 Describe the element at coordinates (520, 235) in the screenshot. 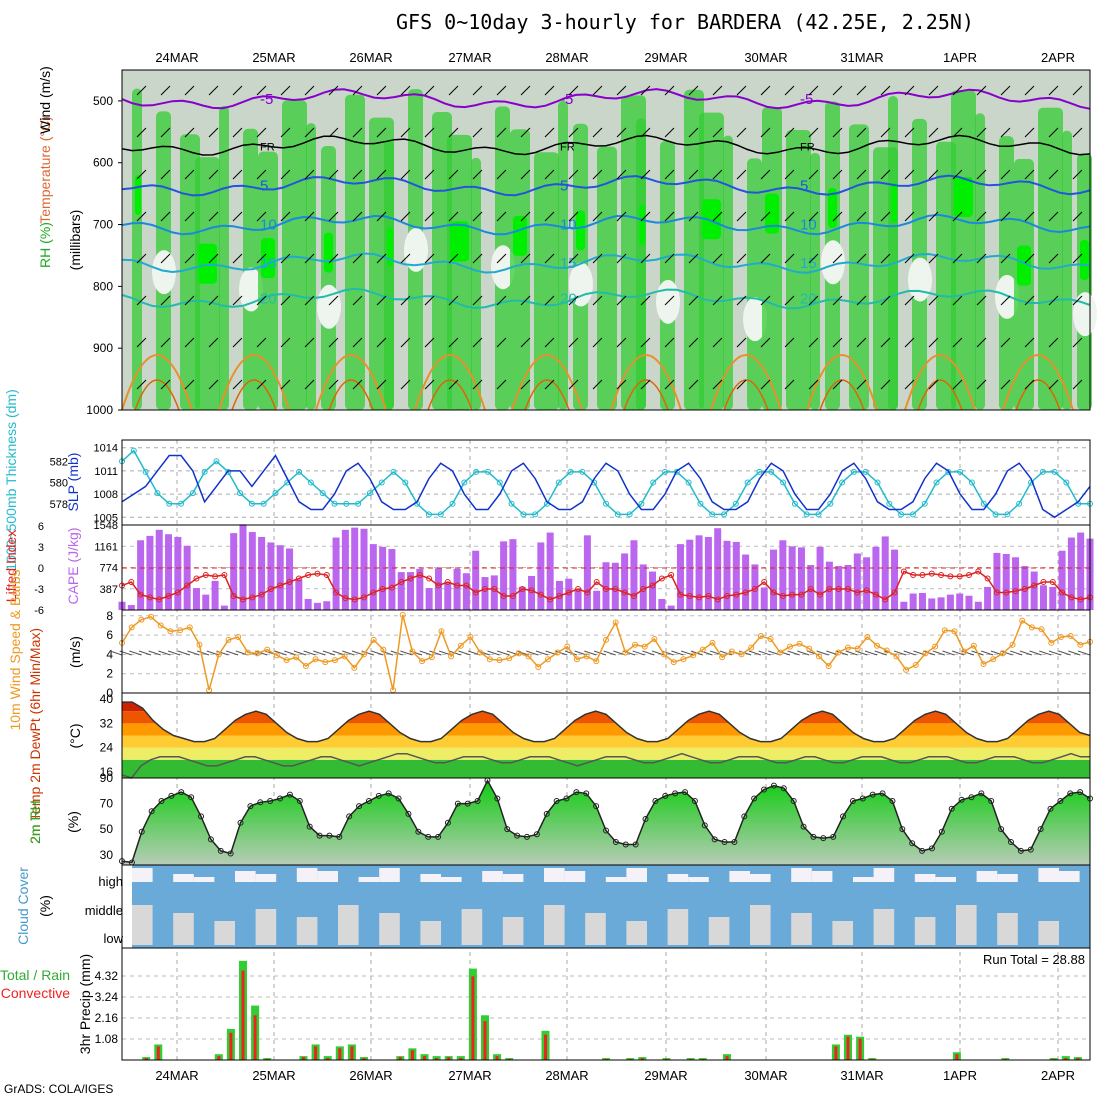

I see `rh-moist-core` at that location.